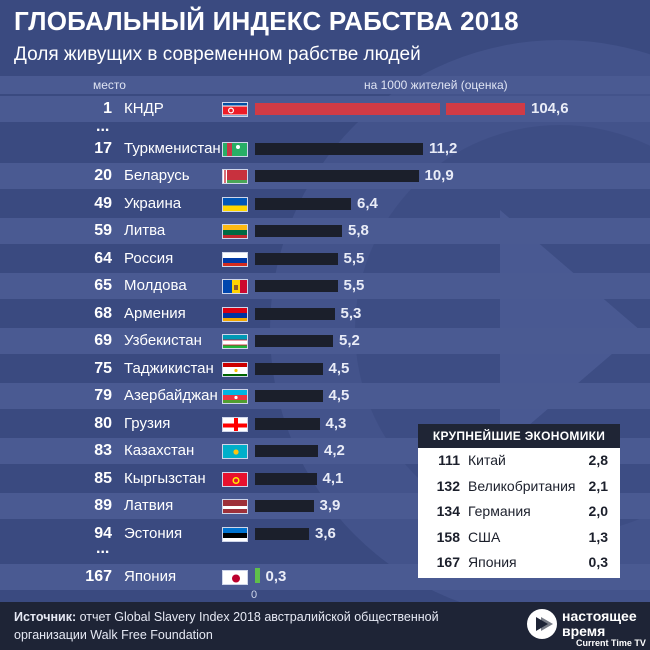  What do you see at coordinates (217, 54) in the screenshot?
I see `chart-subtitle: Доля живущих в современном рабстве людей` at bounding box center [217, 54].